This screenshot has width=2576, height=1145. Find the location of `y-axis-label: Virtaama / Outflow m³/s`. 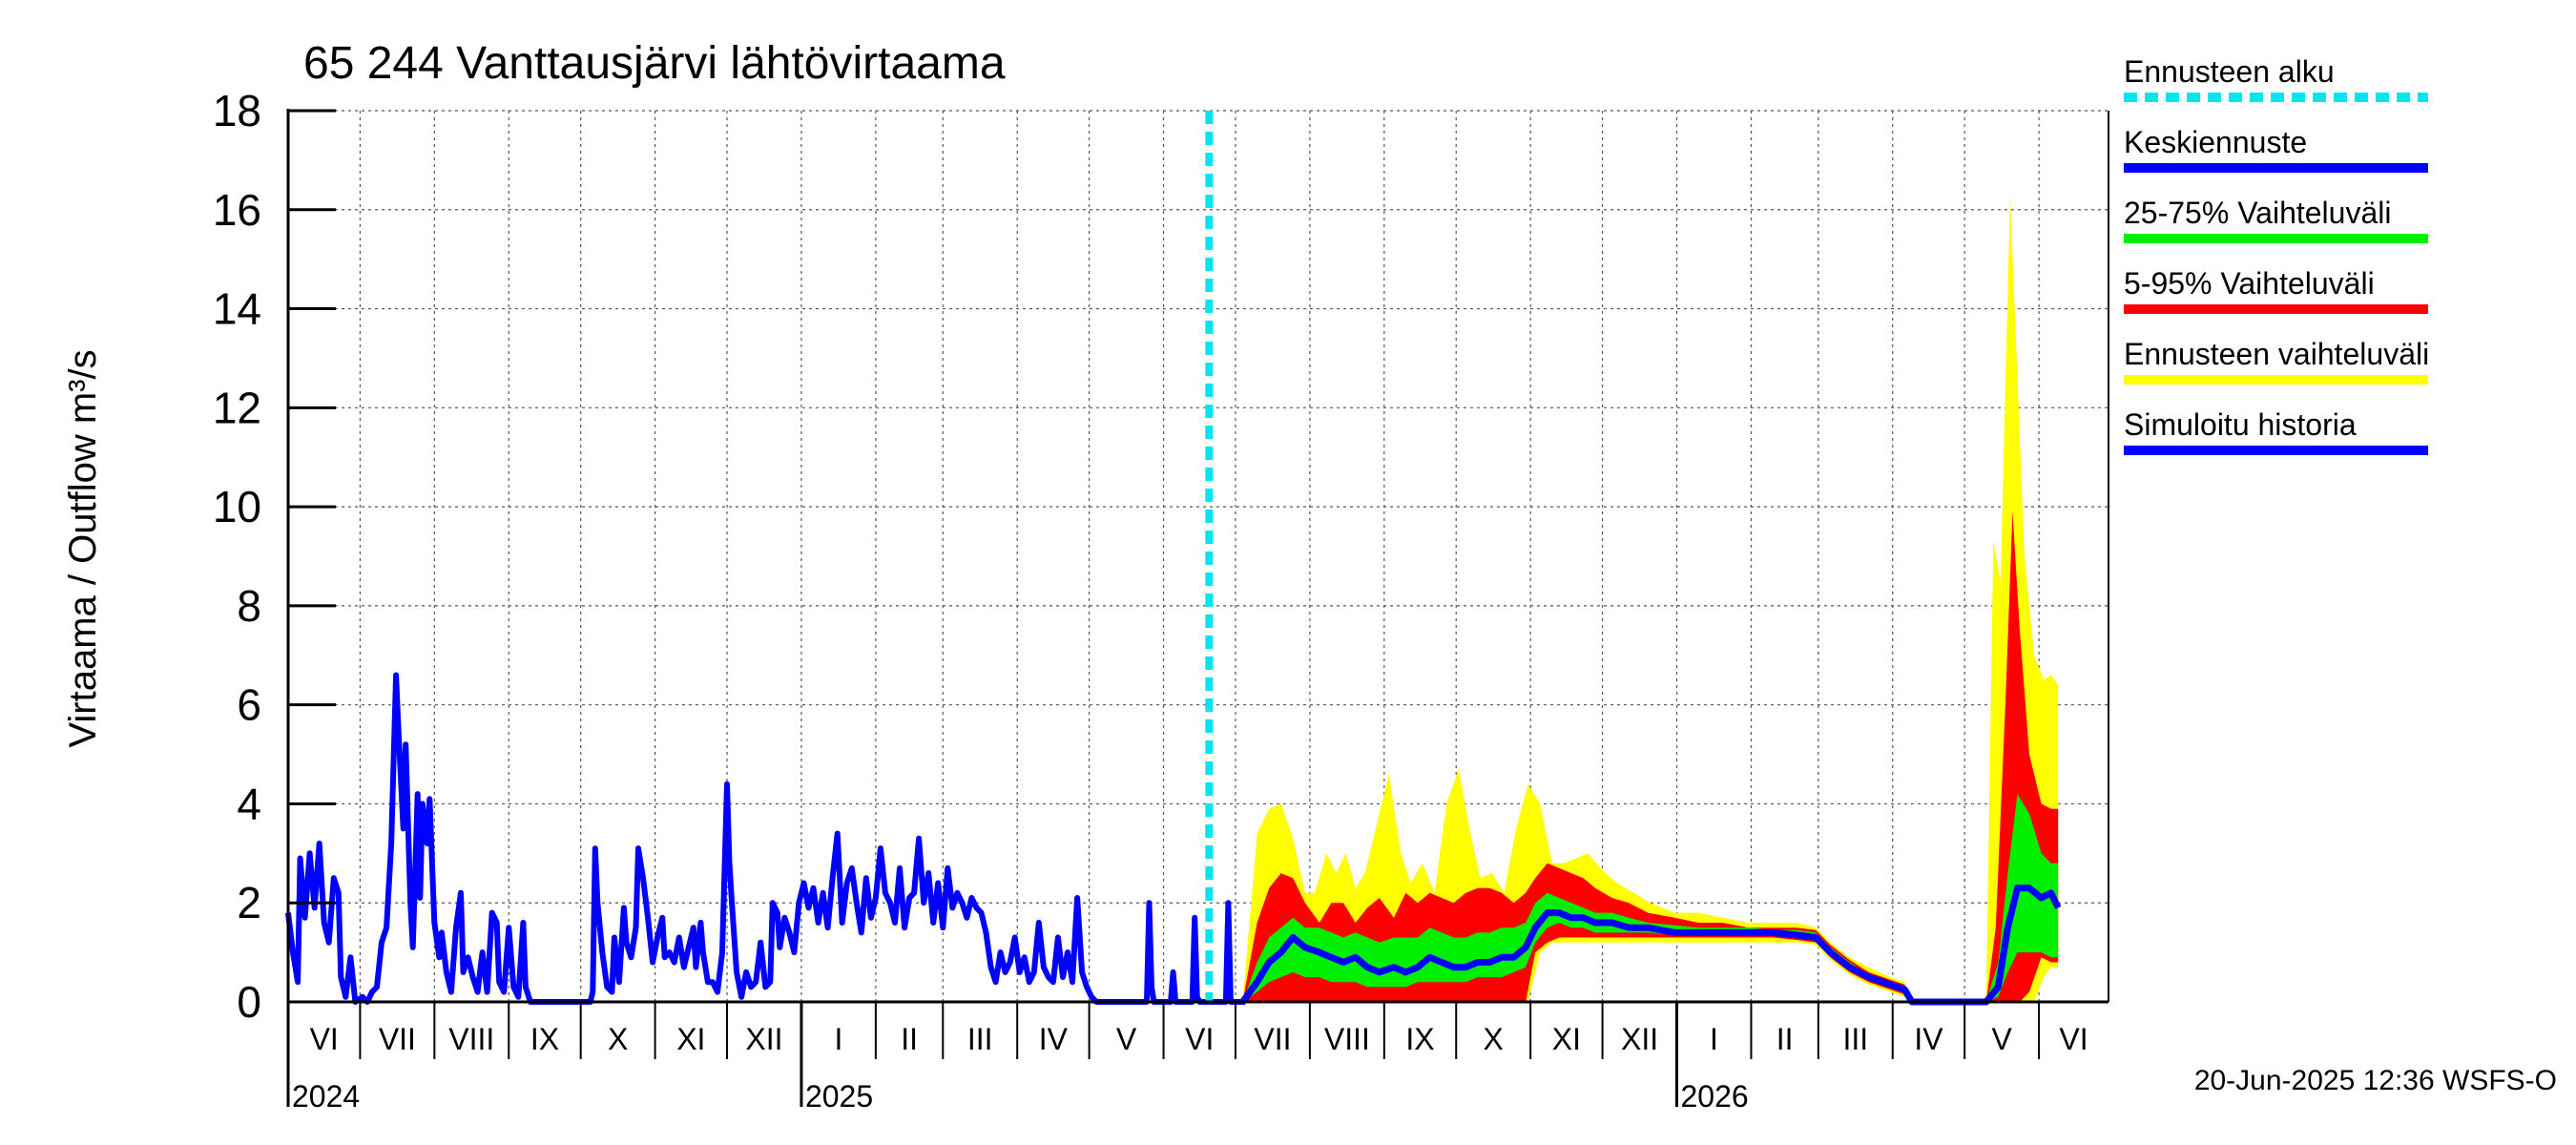

y-axis-label: Virtaama / Outflow m³/s is located at coordinates (83, 548).